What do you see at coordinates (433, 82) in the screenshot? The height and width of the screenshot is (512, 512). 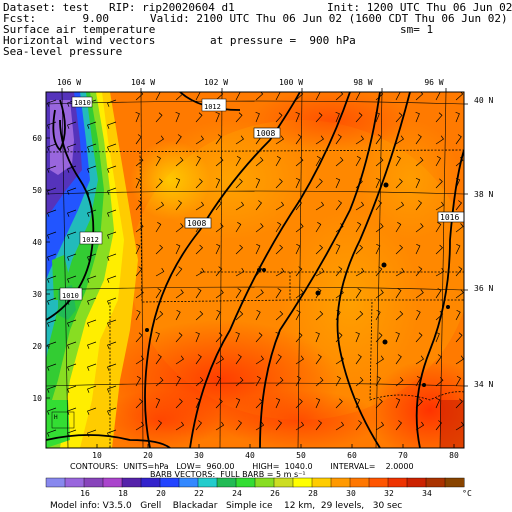 I see `lon-label: 96 W` at bounding box center [433, 82].